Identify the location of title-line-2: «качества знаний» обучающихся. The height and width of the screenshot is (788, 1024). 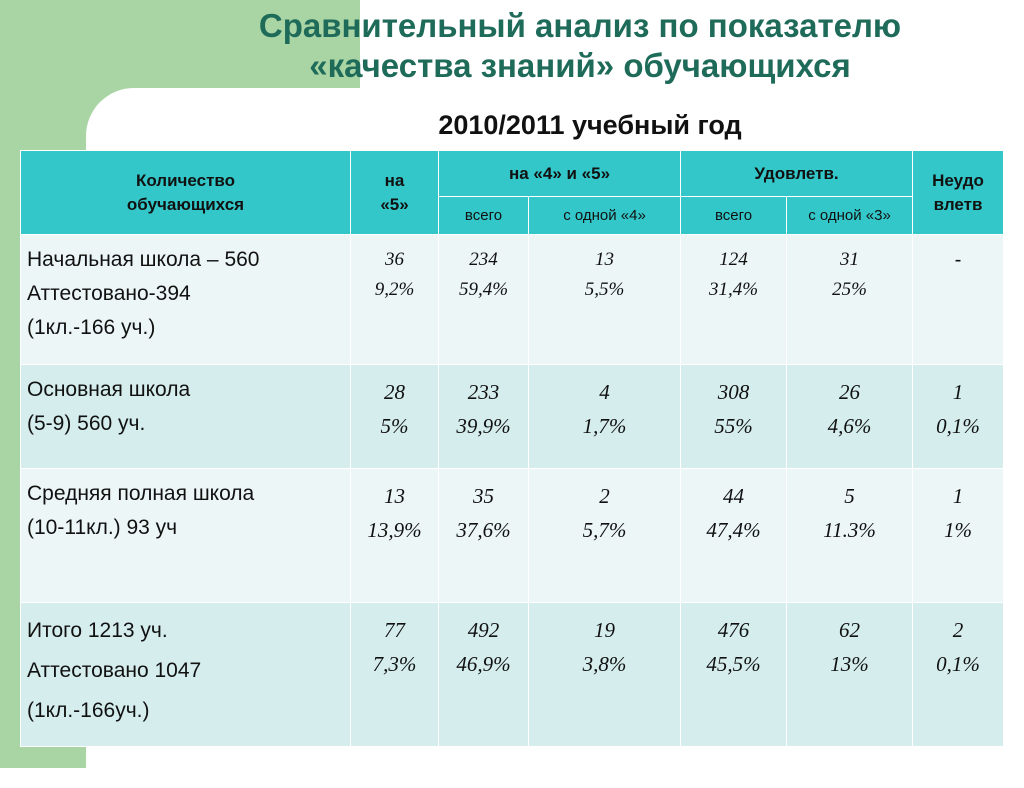
(580, 65).